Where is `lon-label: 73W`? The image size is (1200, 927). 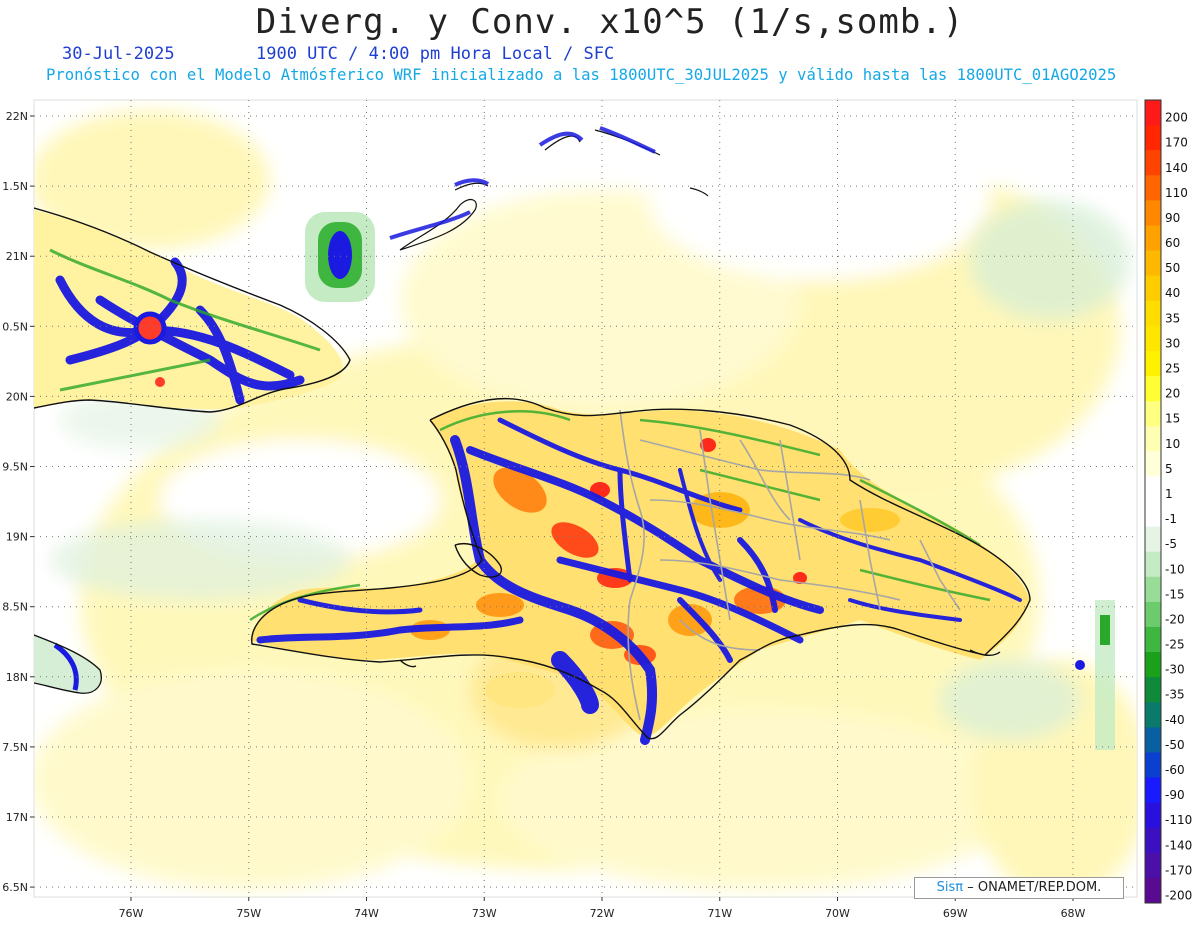 lon-label: 73W is located at coordinates (484, 913).